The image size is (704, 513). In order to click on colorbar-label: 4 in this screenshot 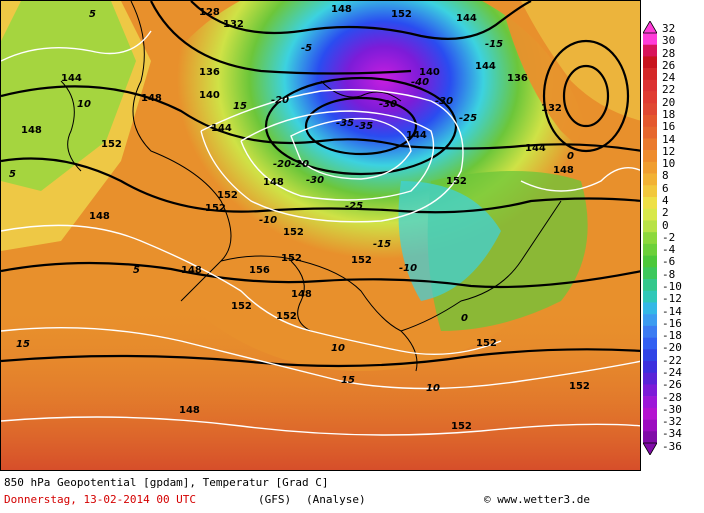, I will do `click(665, 201)`.